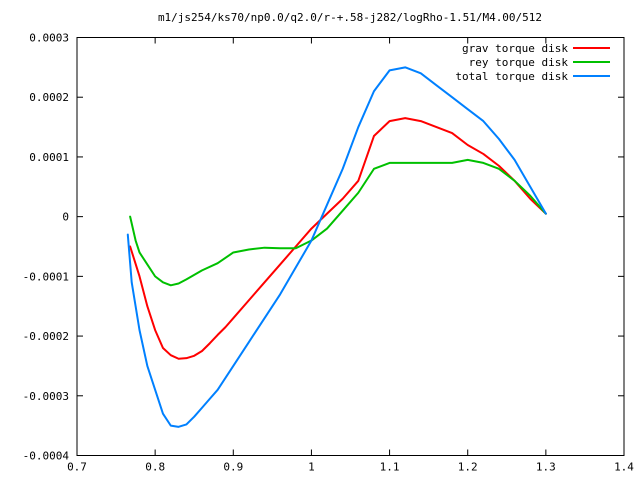  I want to click on y-tick-label: 0.0003, so click(49, 38).